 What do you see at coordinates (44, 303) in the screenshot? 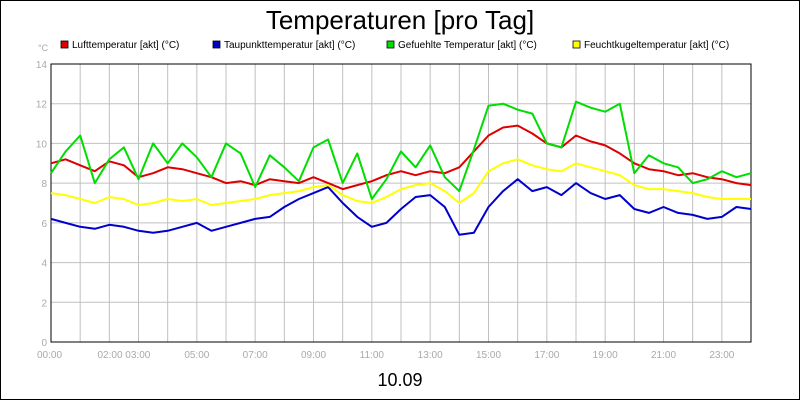
I see `y-tick-label-1: 2` at bounding box center [44, 303].